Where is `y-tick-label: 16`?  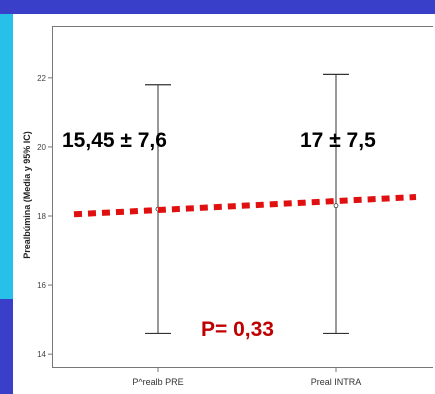 y-tick-label: 16 is located at coordinates (41, 285).